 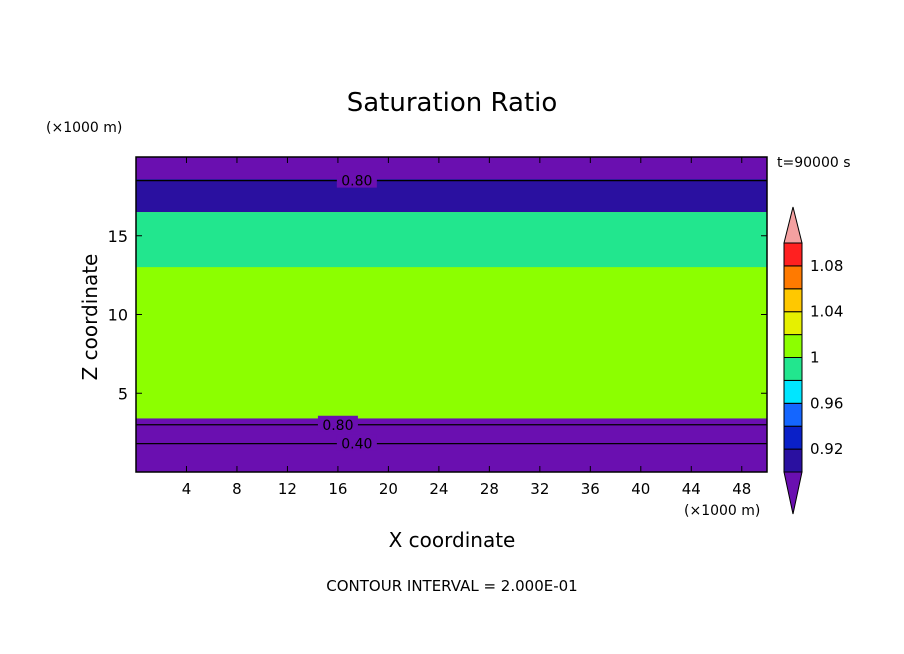 What do you see at coordinates (539, 489) in the screenshot?
I see `x-tick-label-7: 32` at bounding box center [539, 489].